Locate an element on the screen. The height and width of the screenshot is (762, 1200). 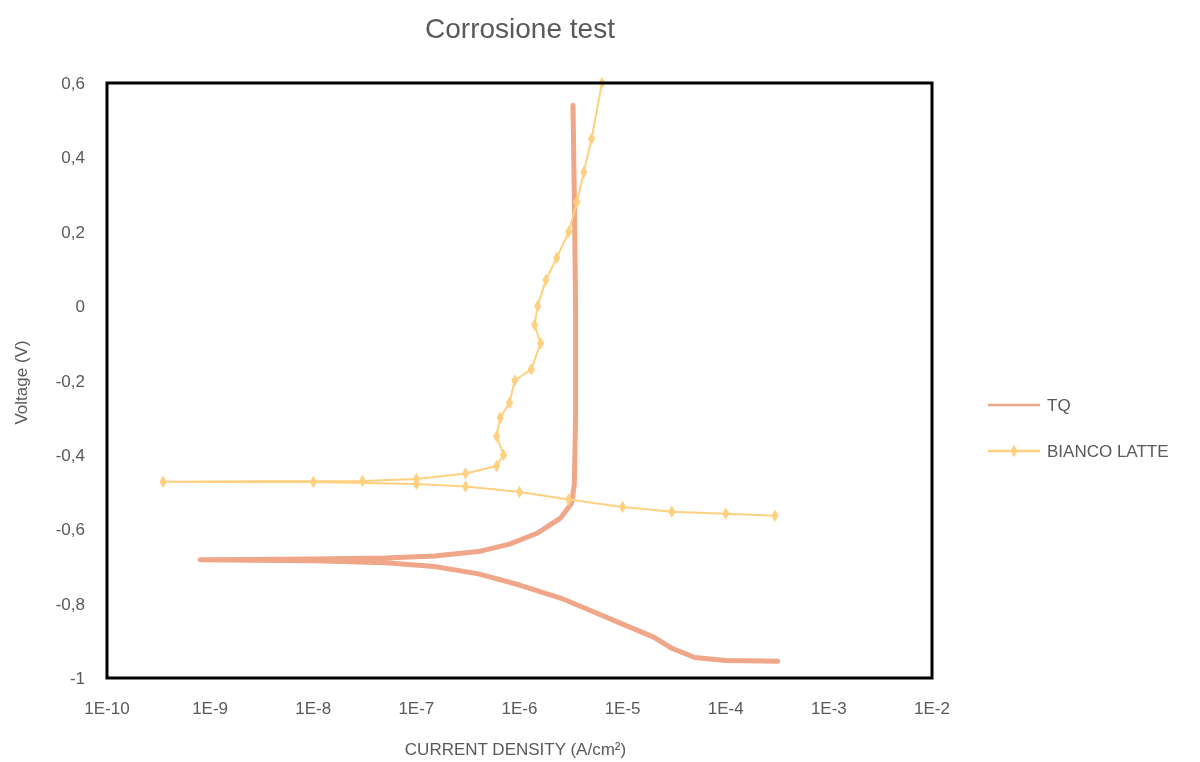
y-tick-label: -1 is located at coordinates (77, 678).